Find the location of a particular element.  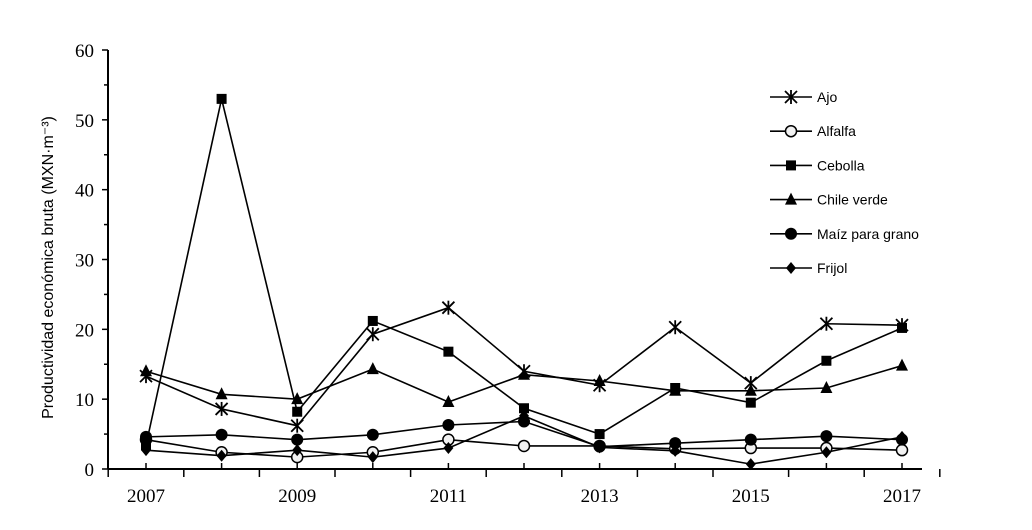

x-tick-label: 2011 is located at coordinates (448, 496).